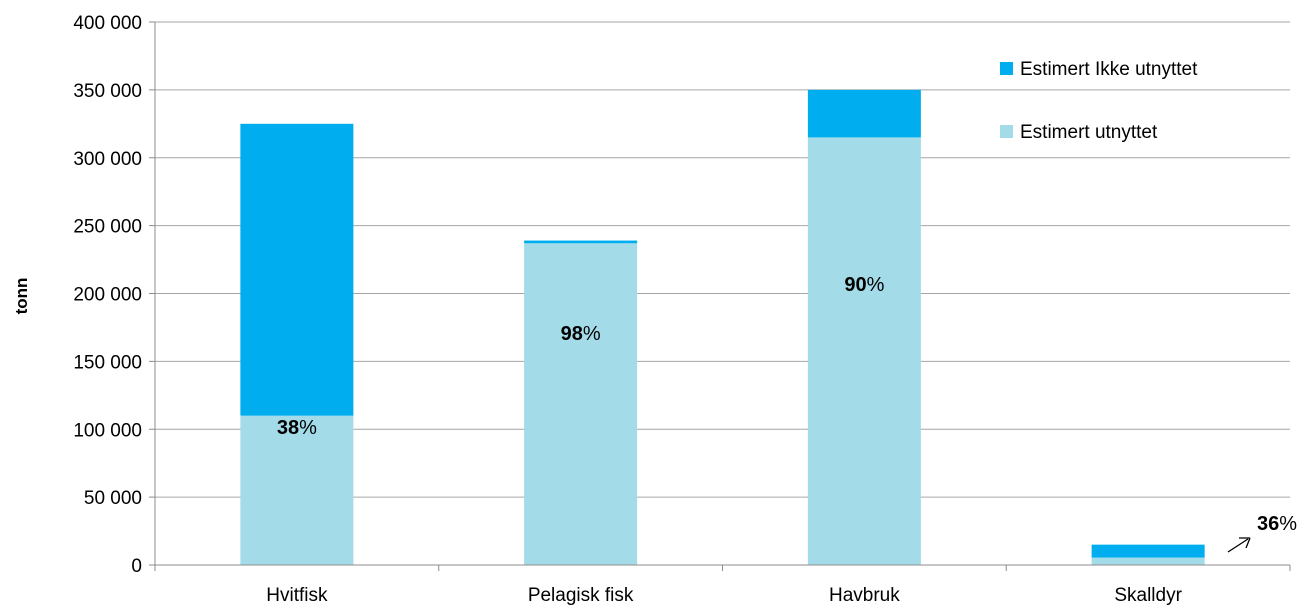 This screenshot has height=612, width=1316. What do you see at coordinates (107, 23) in the screenshot?
I see `y-tick-label: 400 000` at bounding box center [107, 23].